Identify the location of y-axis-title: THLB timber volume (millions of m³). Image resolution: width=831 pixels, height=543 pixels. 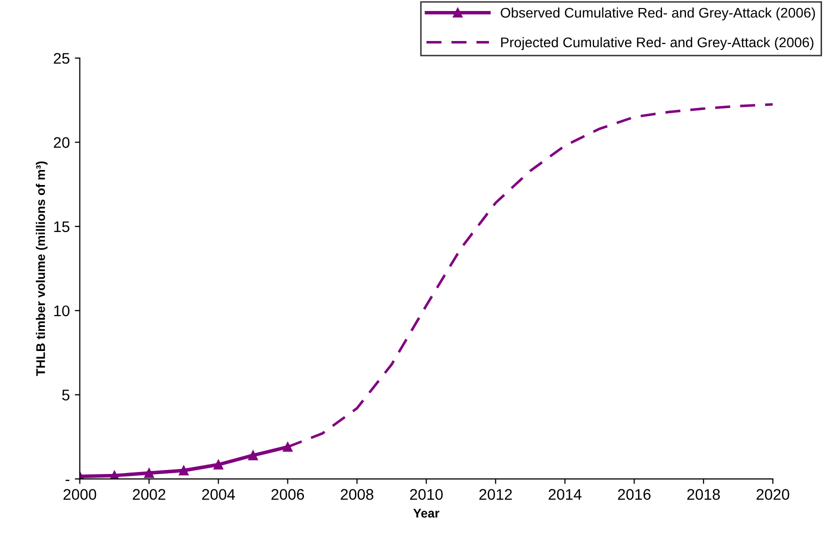
(42, 268).